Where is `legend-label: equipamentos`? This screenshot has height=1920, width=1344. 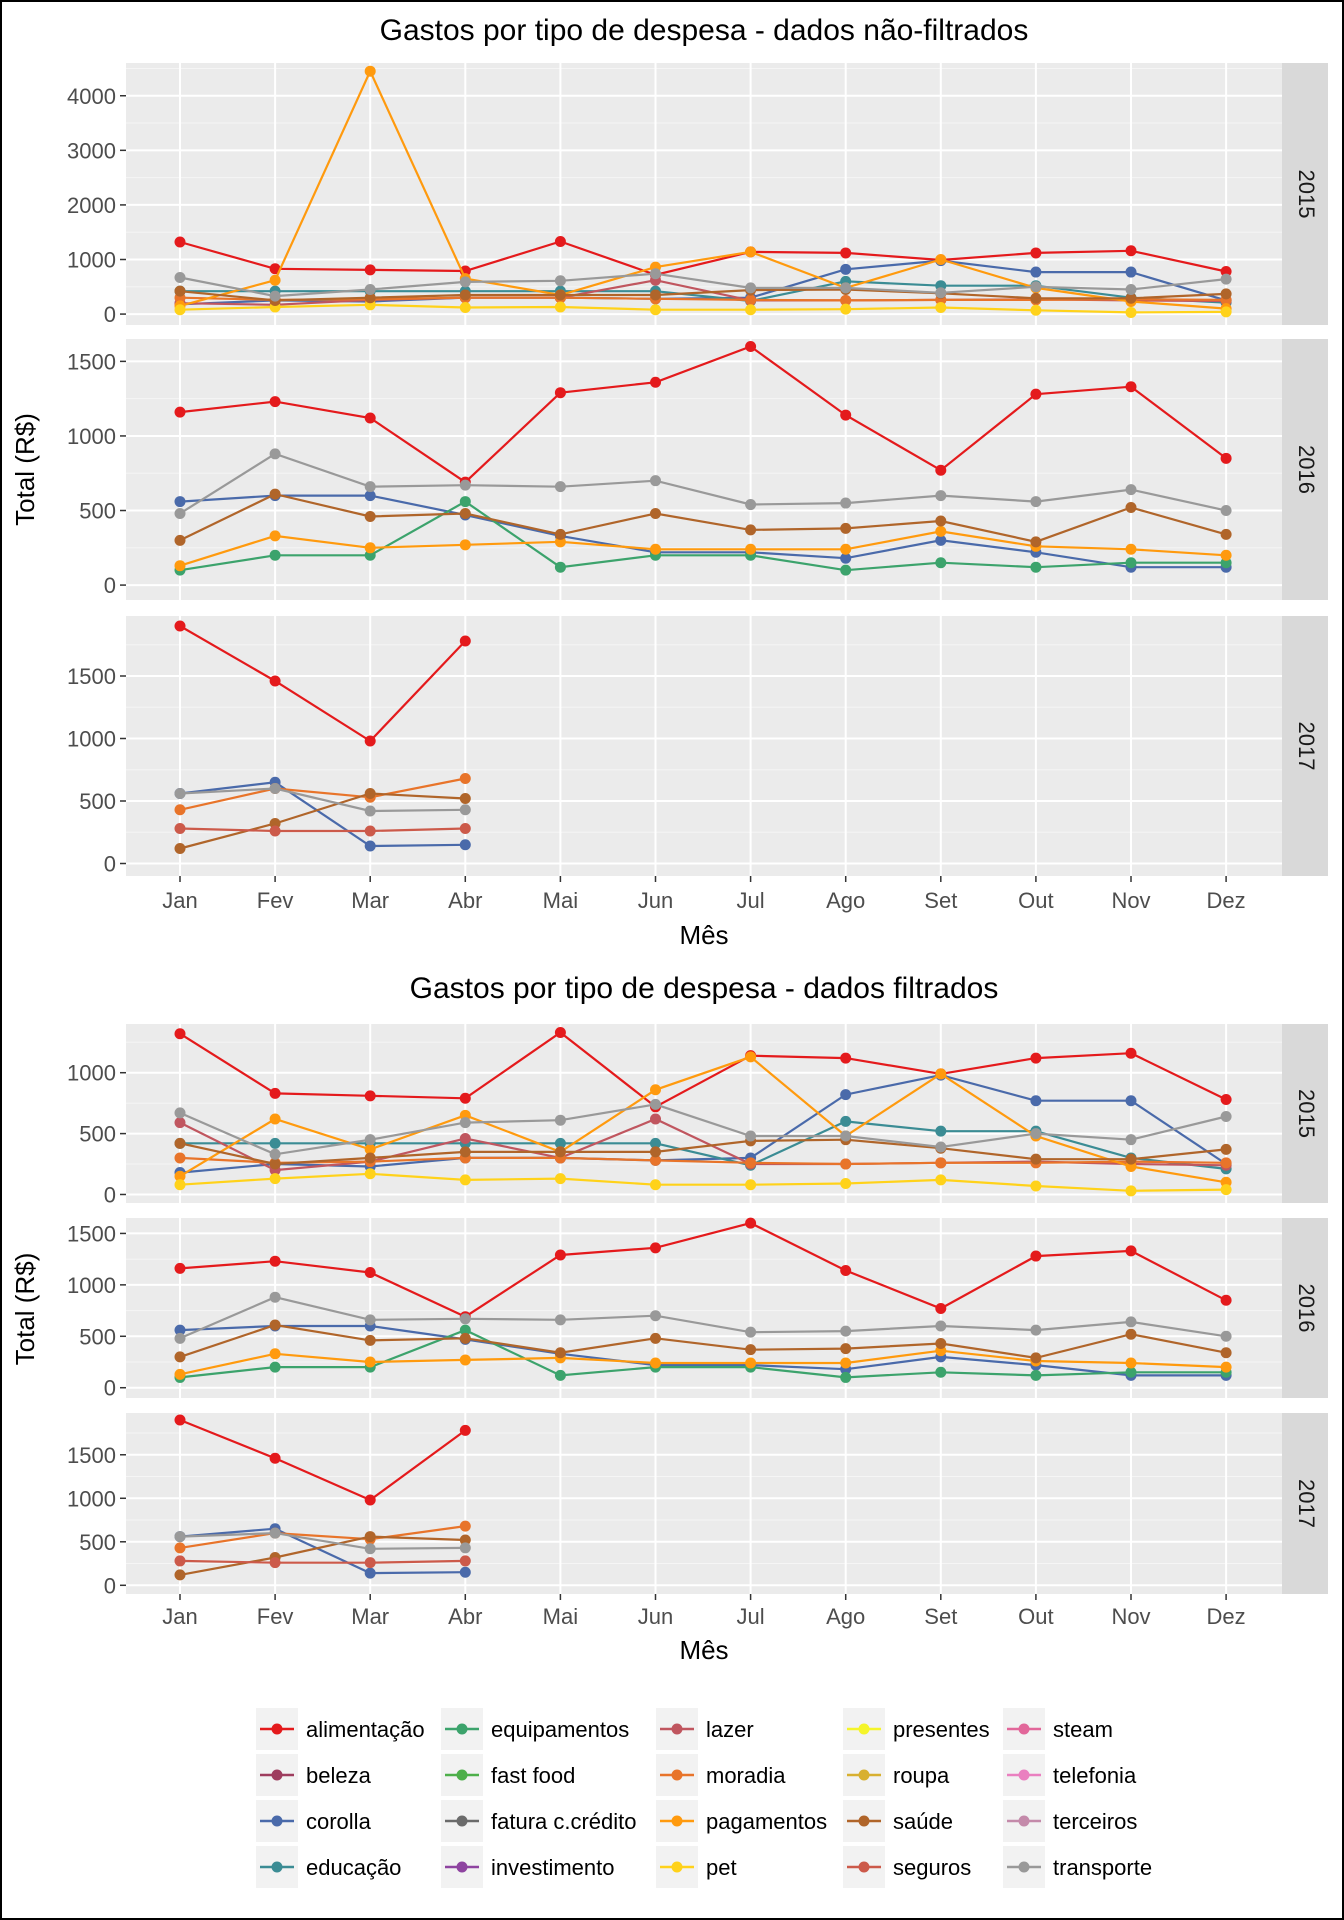
legend-label: equipamentos is located at coordinates (560, 1729).